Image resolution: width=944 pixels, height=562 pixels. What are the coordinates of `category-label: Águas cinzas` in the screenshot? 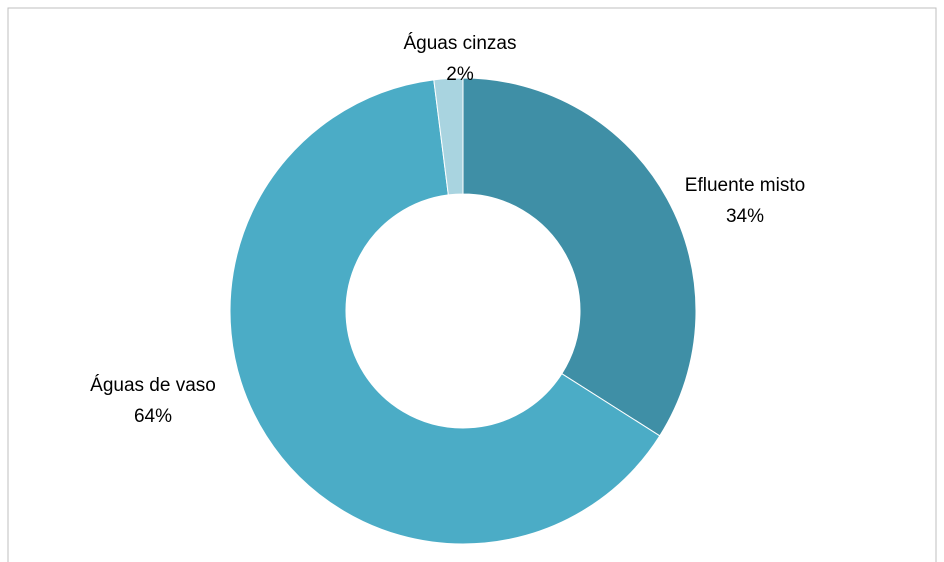 It's located at (459, 43).